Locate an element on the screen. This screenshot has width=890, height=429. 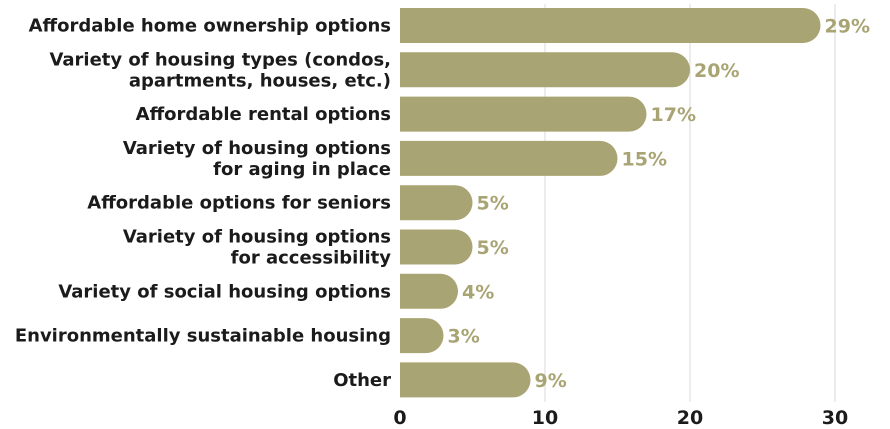
x-tick-label: 30 is located at coordinates (835, 418).